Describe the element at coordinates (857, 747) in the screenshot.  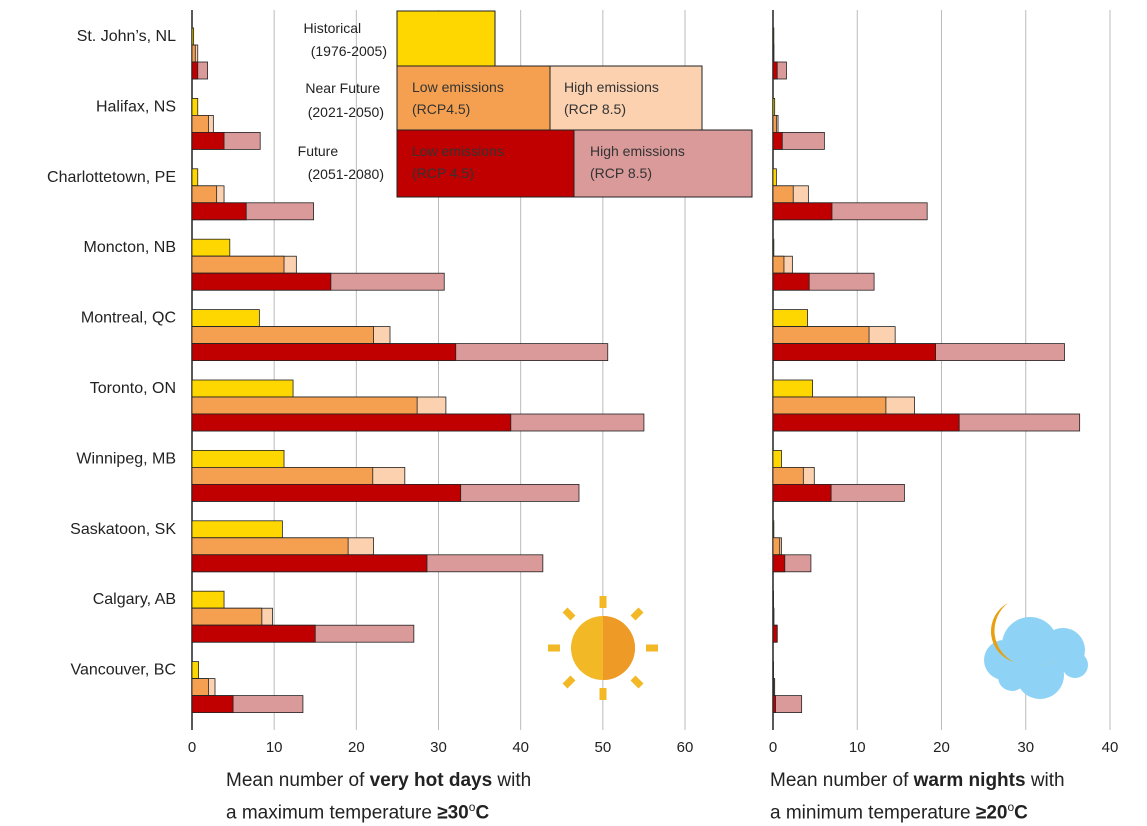
I see `warm-nights-tick-label: 10` at that location.